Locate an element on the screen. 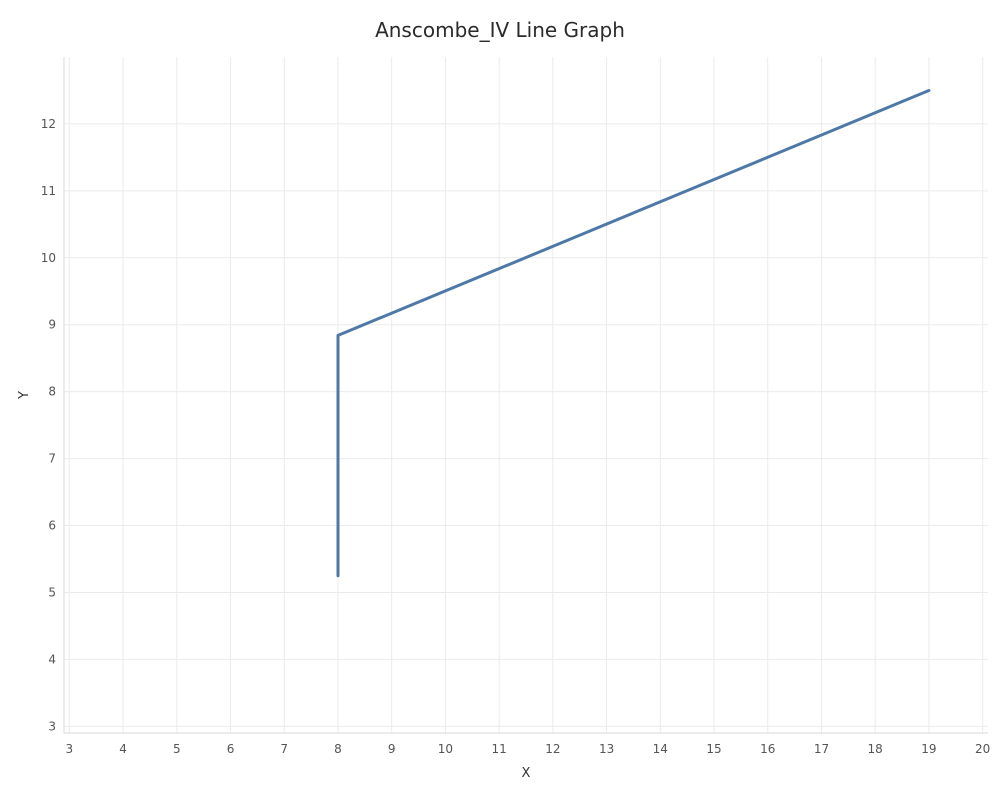 The image size is (1000, 800). y-axis-ticks: 3 4 5 6 7 8 9 10 11 12 is located at coordinates (48, 425).